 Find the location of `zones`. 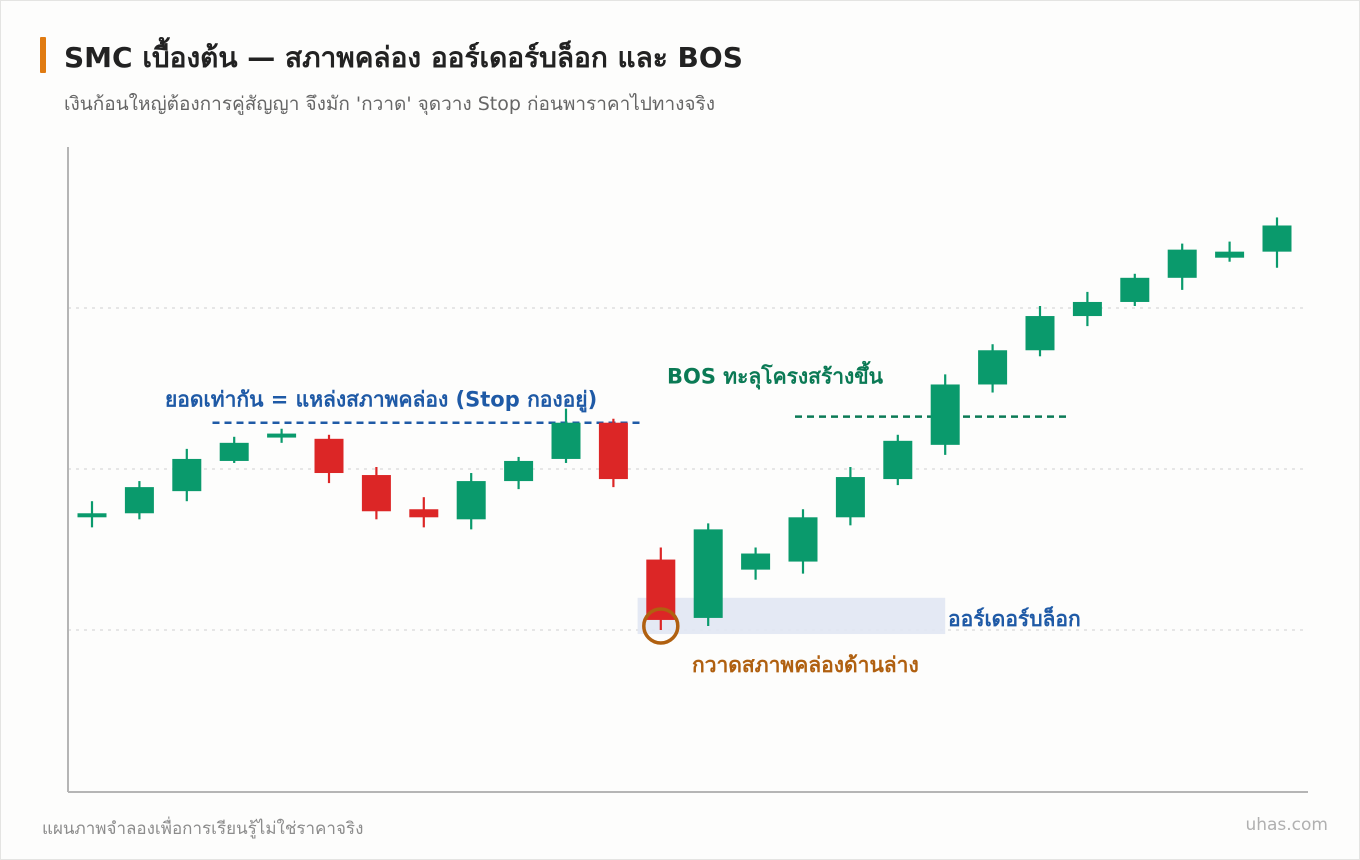

zones is located at coordinates (791, 616).